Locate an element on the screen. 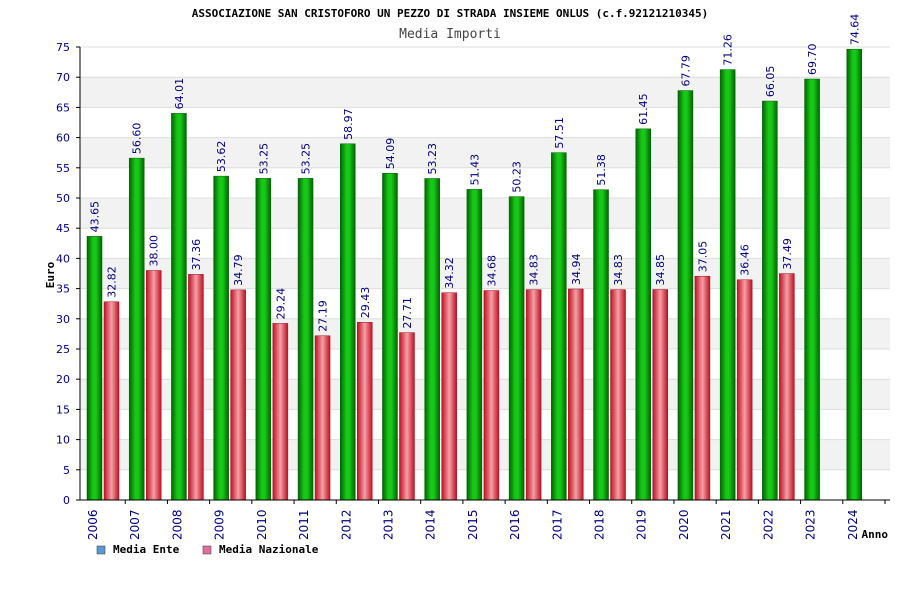 The height and width of the screenshot is (600, 900). data-label: 50.23 is located at coordinates (517, 177).